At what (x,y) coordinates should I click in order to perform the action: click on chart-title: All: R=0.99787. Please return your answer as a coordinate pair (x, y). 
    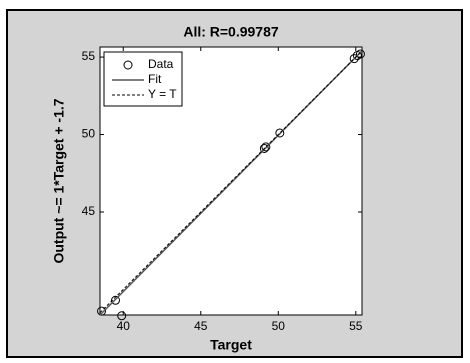
    Looking at the image, I should click on (231, 32).